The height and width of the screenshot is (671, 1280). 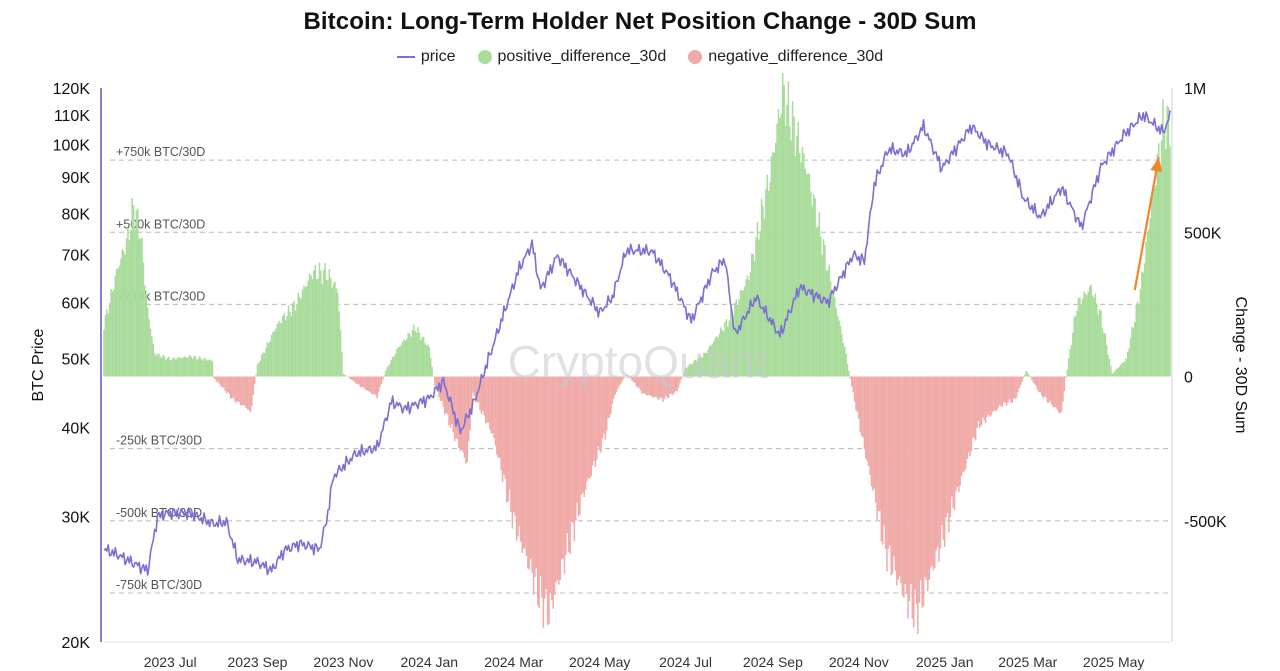 I want to click on legend-label-negative: negative_difference_30d, so click(x=796, y=56).